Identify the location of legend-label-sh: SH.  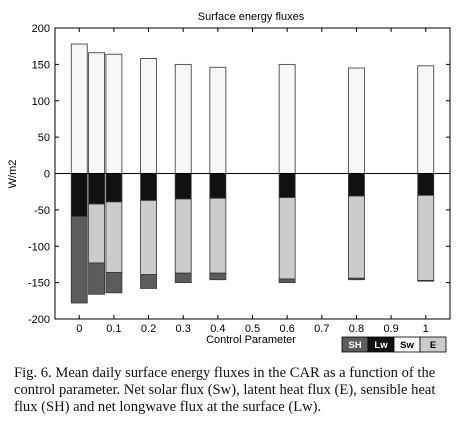
(354, 345).